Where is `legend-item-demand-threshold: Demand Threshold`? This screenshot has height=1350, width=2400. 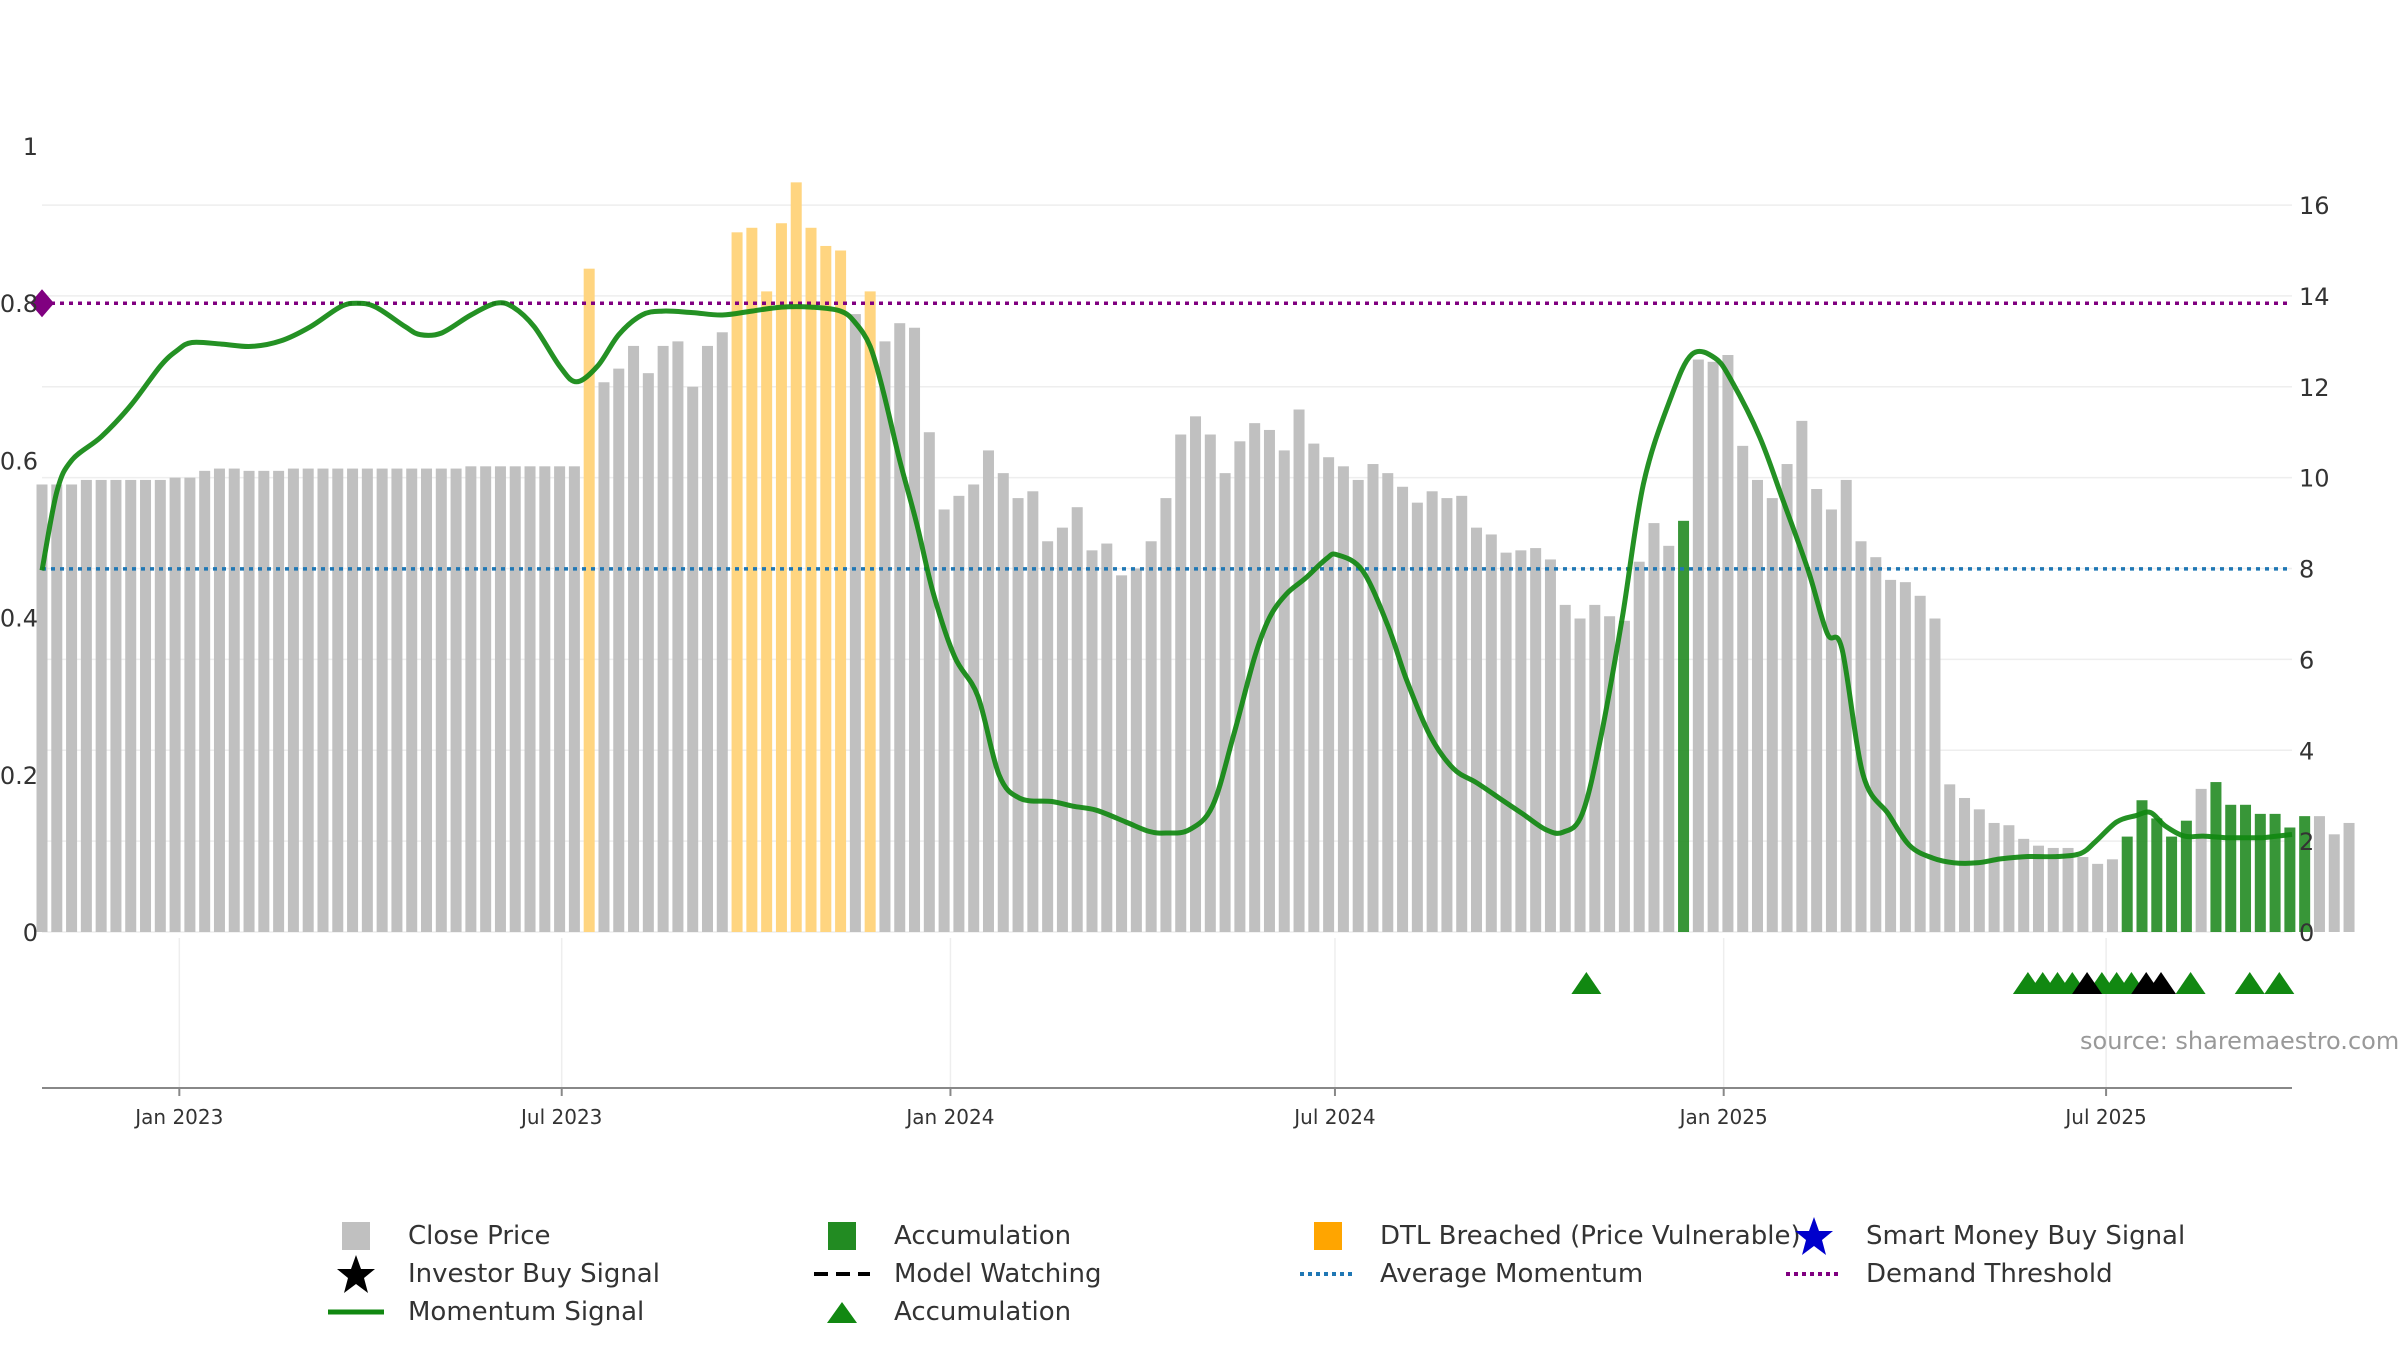
legend-item-demand-threshold: Demand Threshold is located at coordinates (1945, 1274).